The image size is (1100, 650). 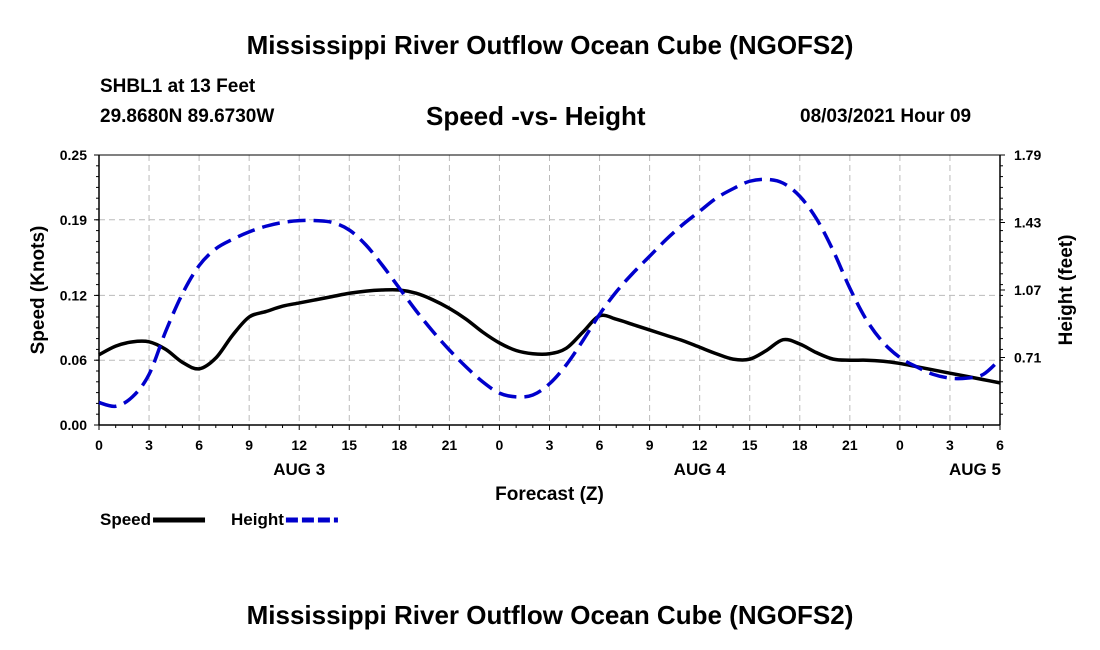 What do you see at coordinates (178, 86) in the screenshot?
I see `station-label: SHBL1 at 13 Feet` at bounding box center [178, 86].